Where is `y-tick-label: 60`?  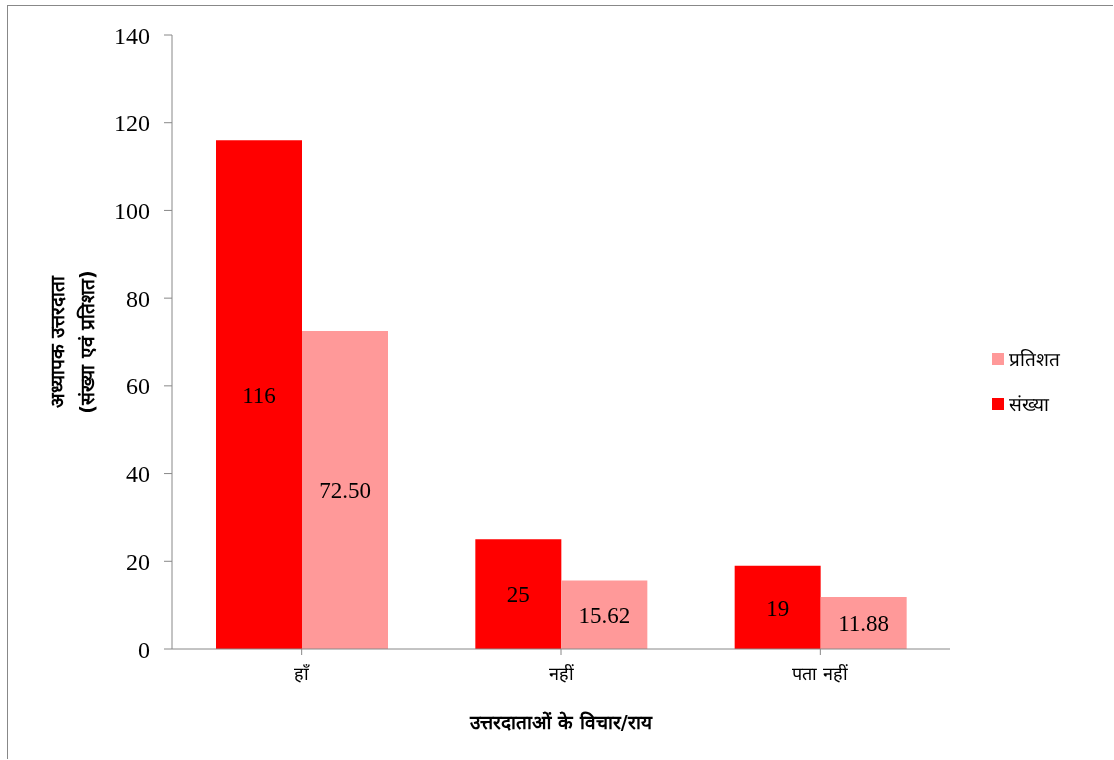 y-tick-label: 60 is located at coordinates (138, 386).